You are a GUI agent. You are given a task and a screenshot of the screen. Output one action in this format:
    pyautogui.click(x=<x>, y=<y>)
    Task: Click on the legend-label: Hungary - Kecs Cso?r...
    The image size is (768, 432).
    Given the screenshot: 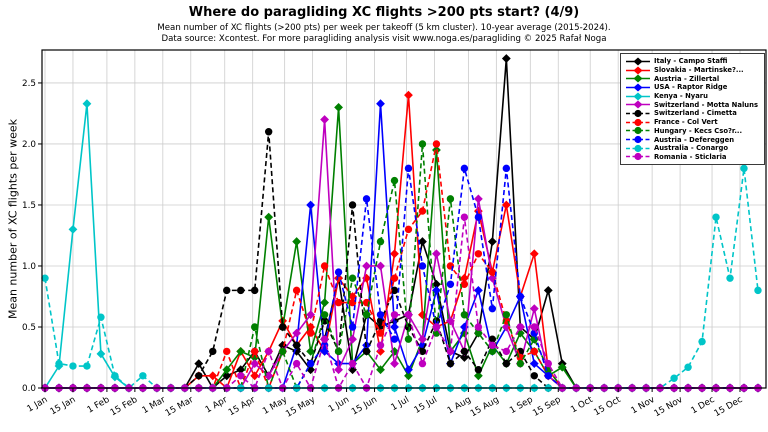 What is the action you would take?
    pyautogui.click(x=698, y=130)
    